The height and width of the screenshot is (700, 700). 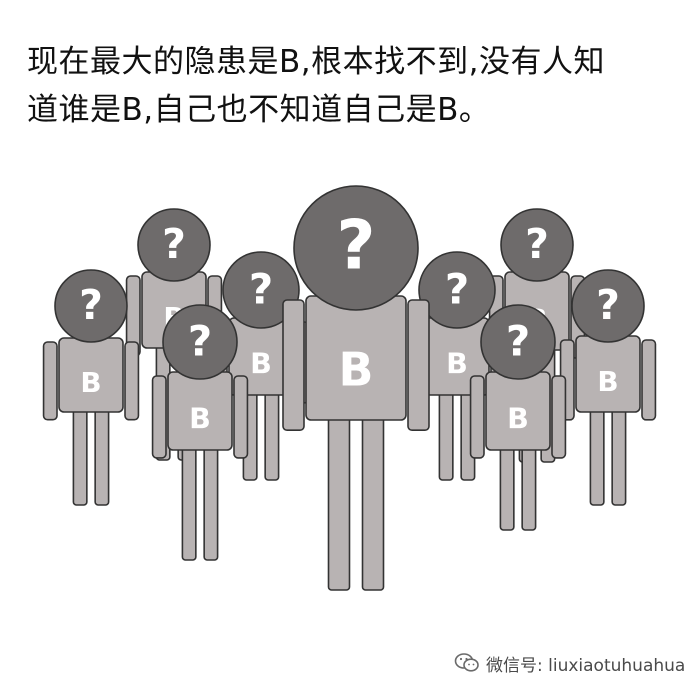 What do you see at coordinates (357, 86) in the screenshot?
I see `caption-text: 现在最大的隐患是B,根本找不到,没有人知 道谁是B,自己也不知道自己是B。` at bounding box center [357, 86].